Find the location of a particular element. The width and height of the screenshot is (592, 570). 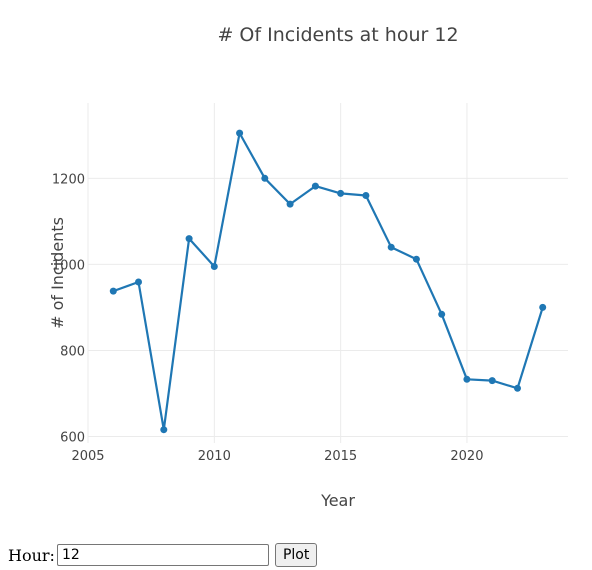

chart-title: # Of Incidents at hour 12 is located at coordinates (337, 35).